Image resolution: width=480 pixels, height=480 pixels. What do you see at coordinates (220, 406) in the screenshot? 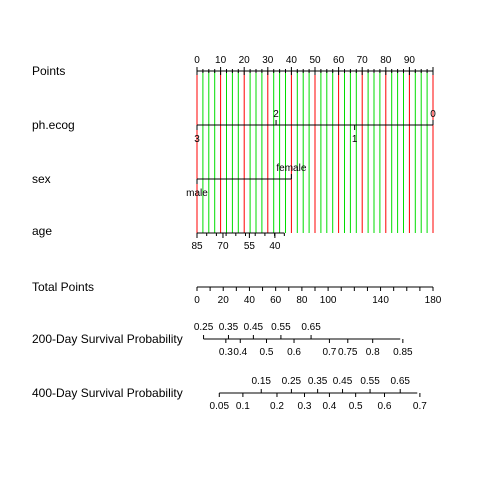
I see `surv400-tick-label: 0.05` at bounding box center [220, 406].